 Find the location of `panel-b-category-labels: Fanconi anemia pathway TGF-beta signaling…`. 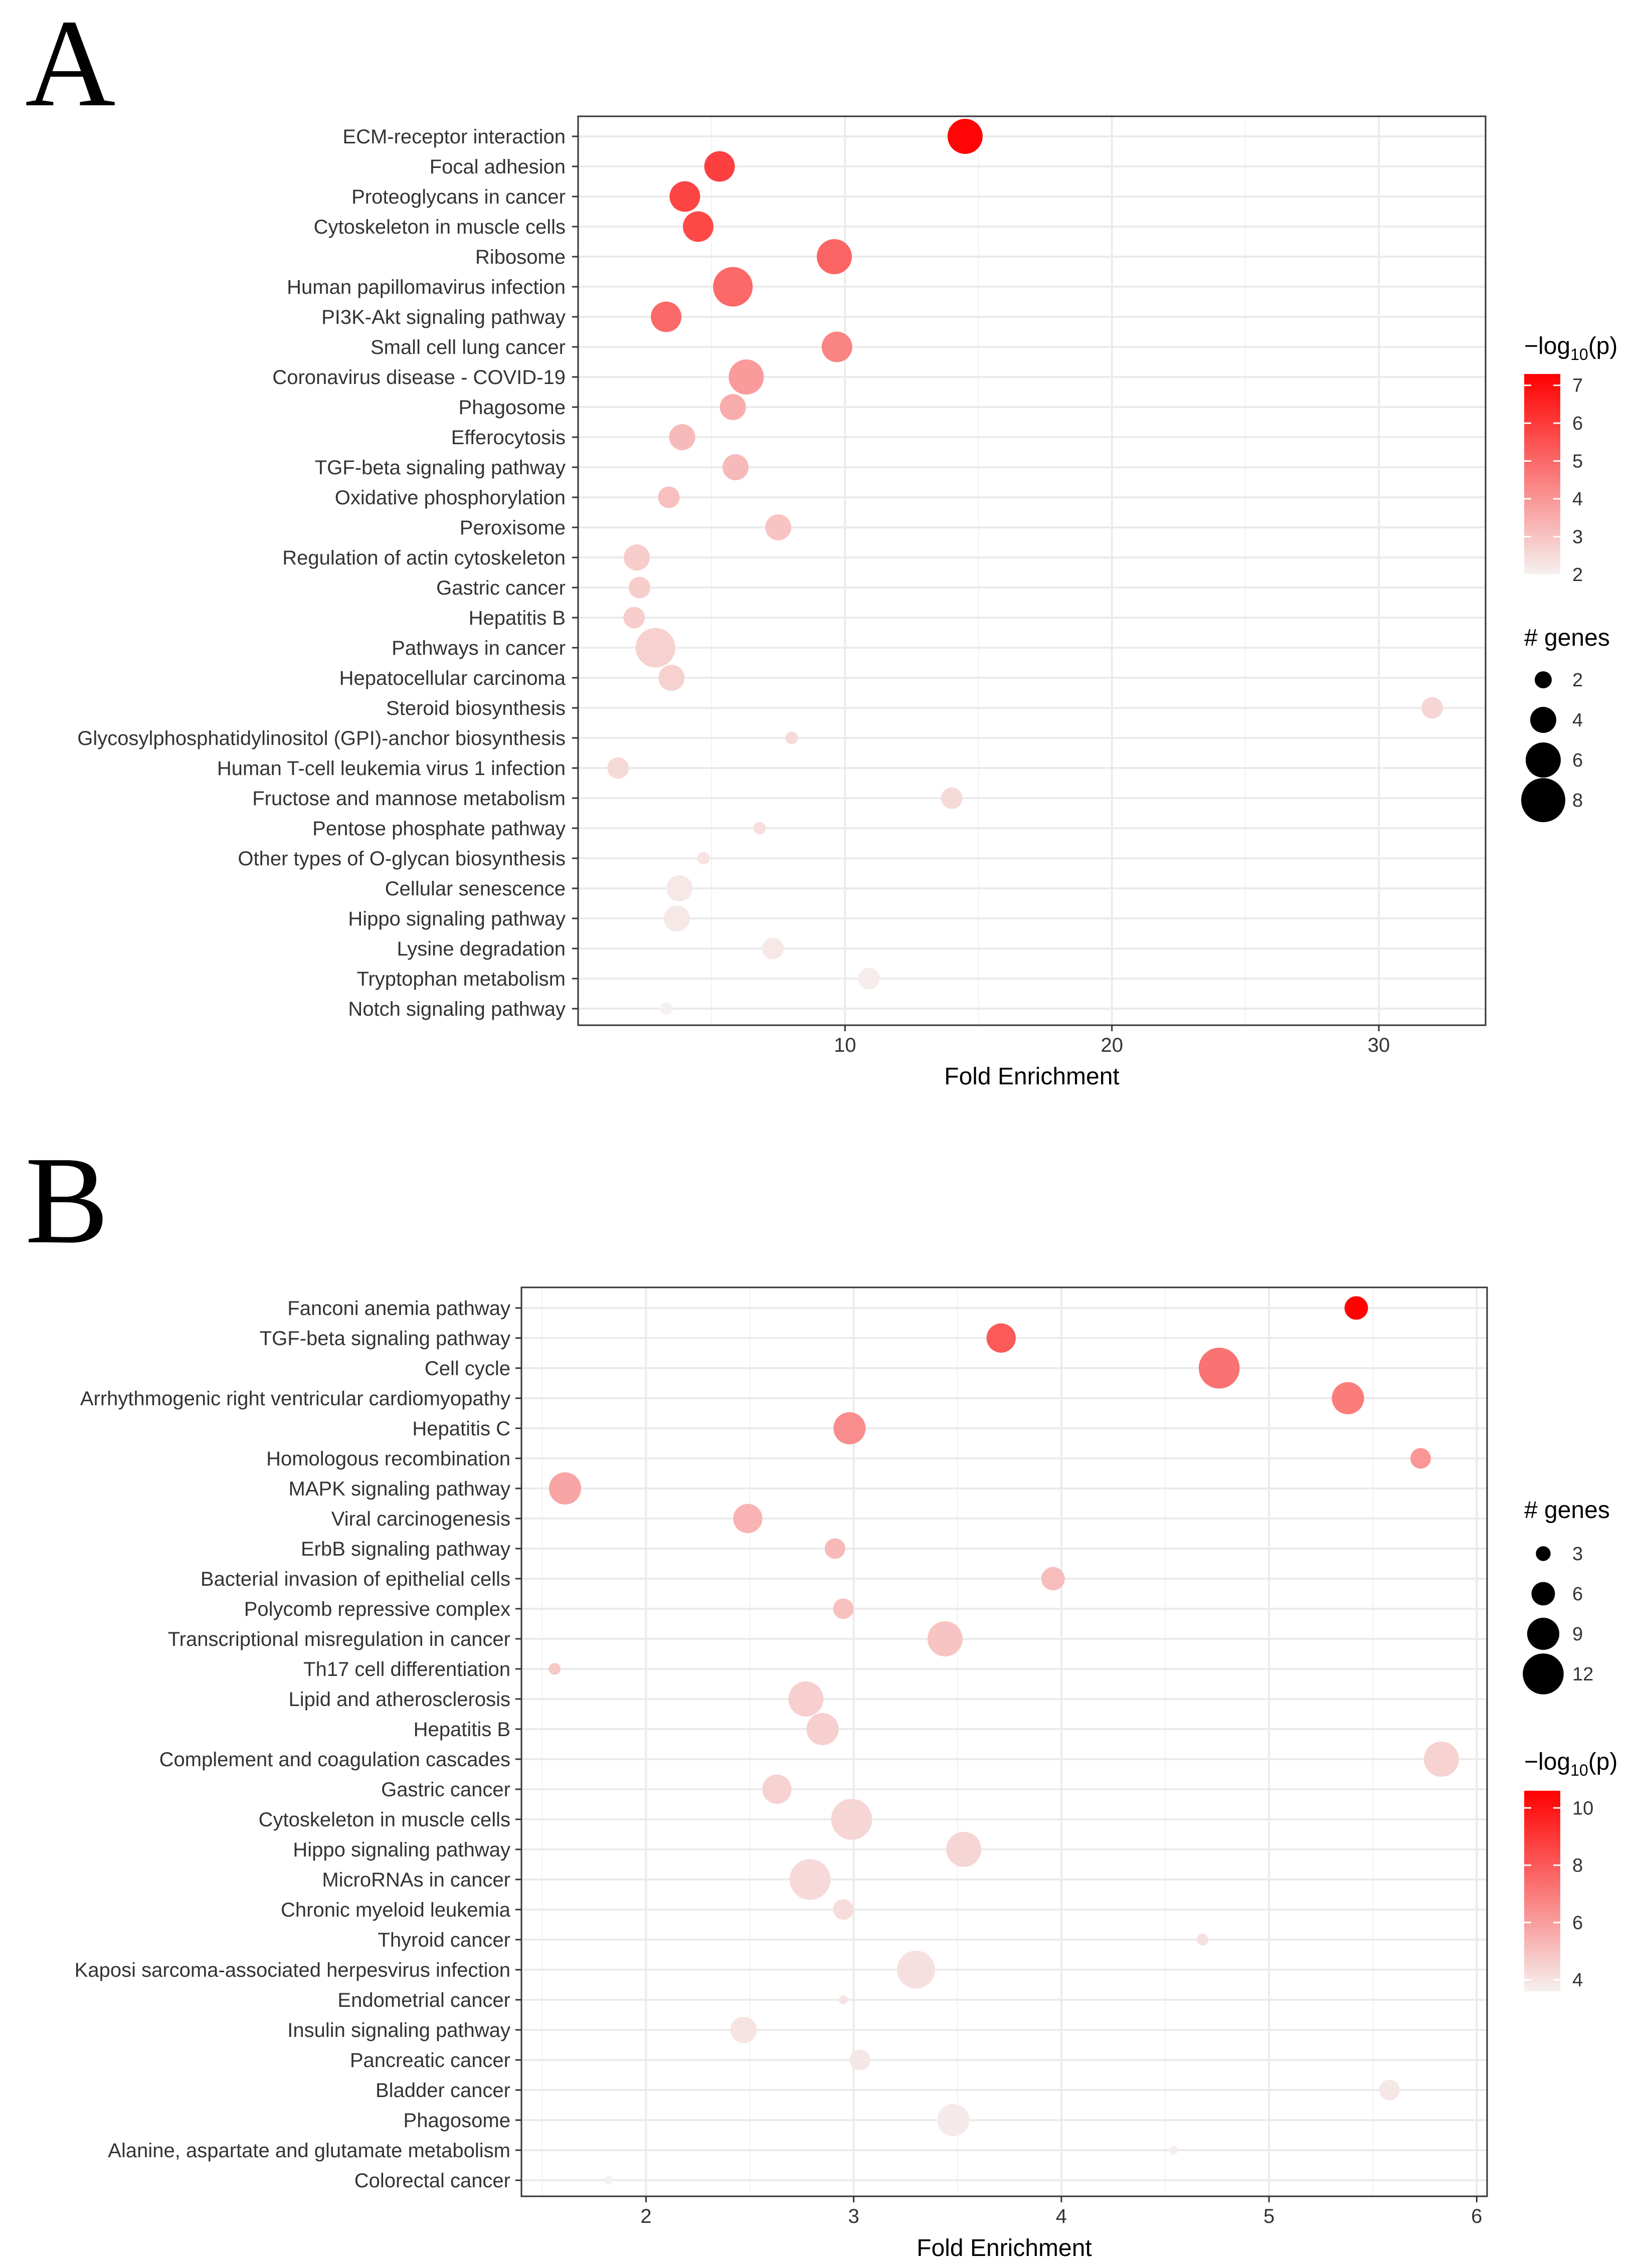

panel-b-category-labels: Fanconi anemia pathway TGF-beta signaling… is located at coordinates (298, 1744).